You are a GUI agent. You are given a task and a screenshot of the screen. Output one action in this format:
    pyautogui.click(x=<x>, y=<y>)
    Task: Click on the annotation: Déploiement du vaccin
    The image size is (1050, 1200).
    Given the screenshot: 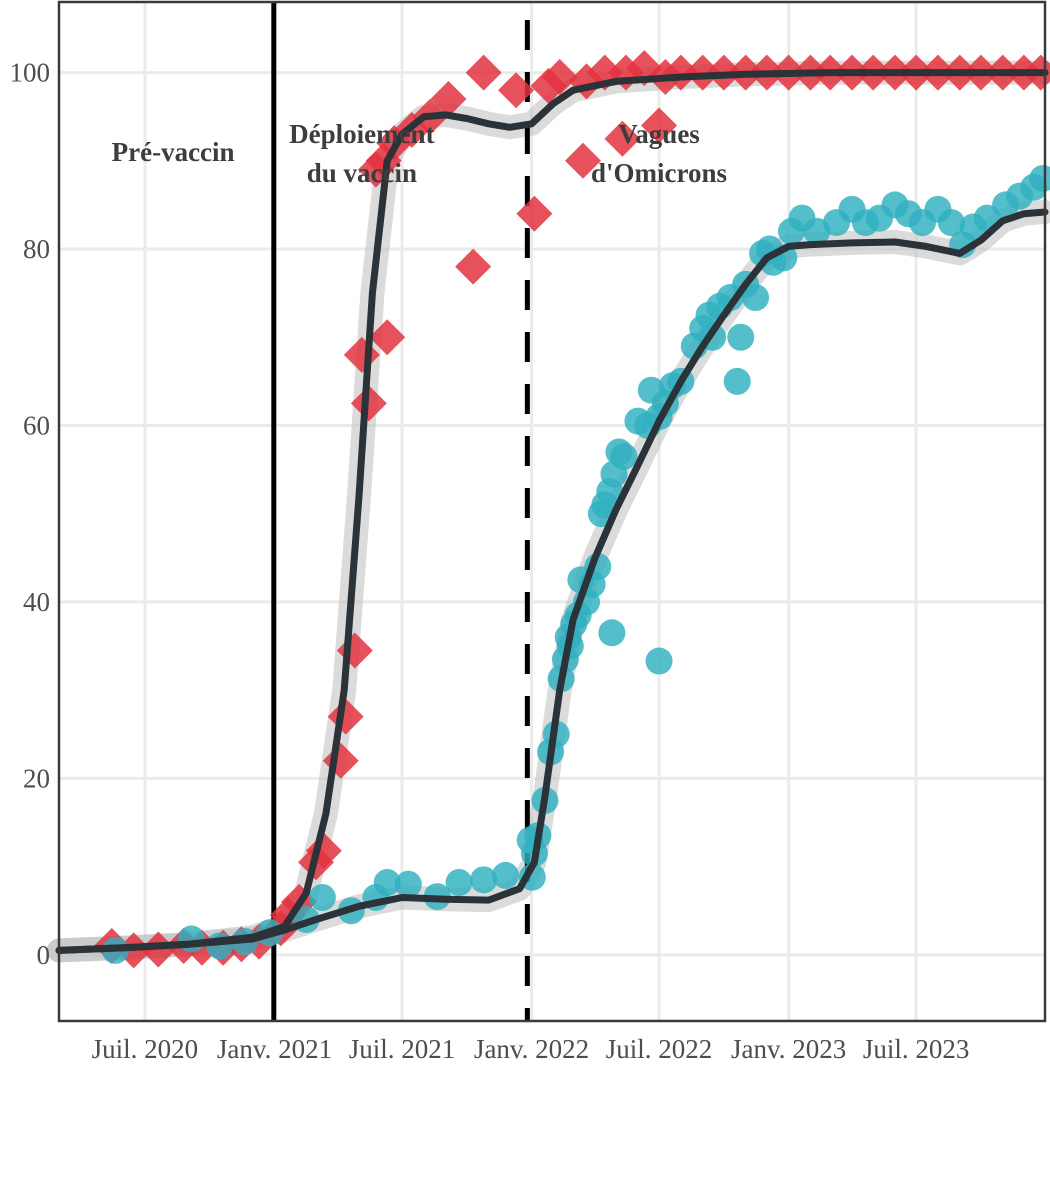 What is the action you would take?
    pyautogui.click(x=361, y=153)
    